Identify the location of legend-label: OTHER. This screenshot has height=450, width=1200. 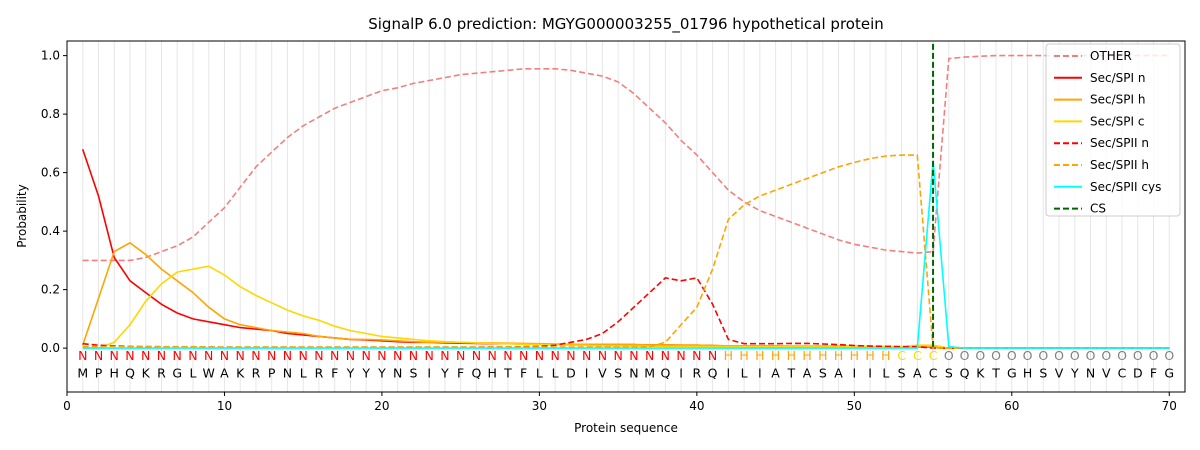
(1111, 56).